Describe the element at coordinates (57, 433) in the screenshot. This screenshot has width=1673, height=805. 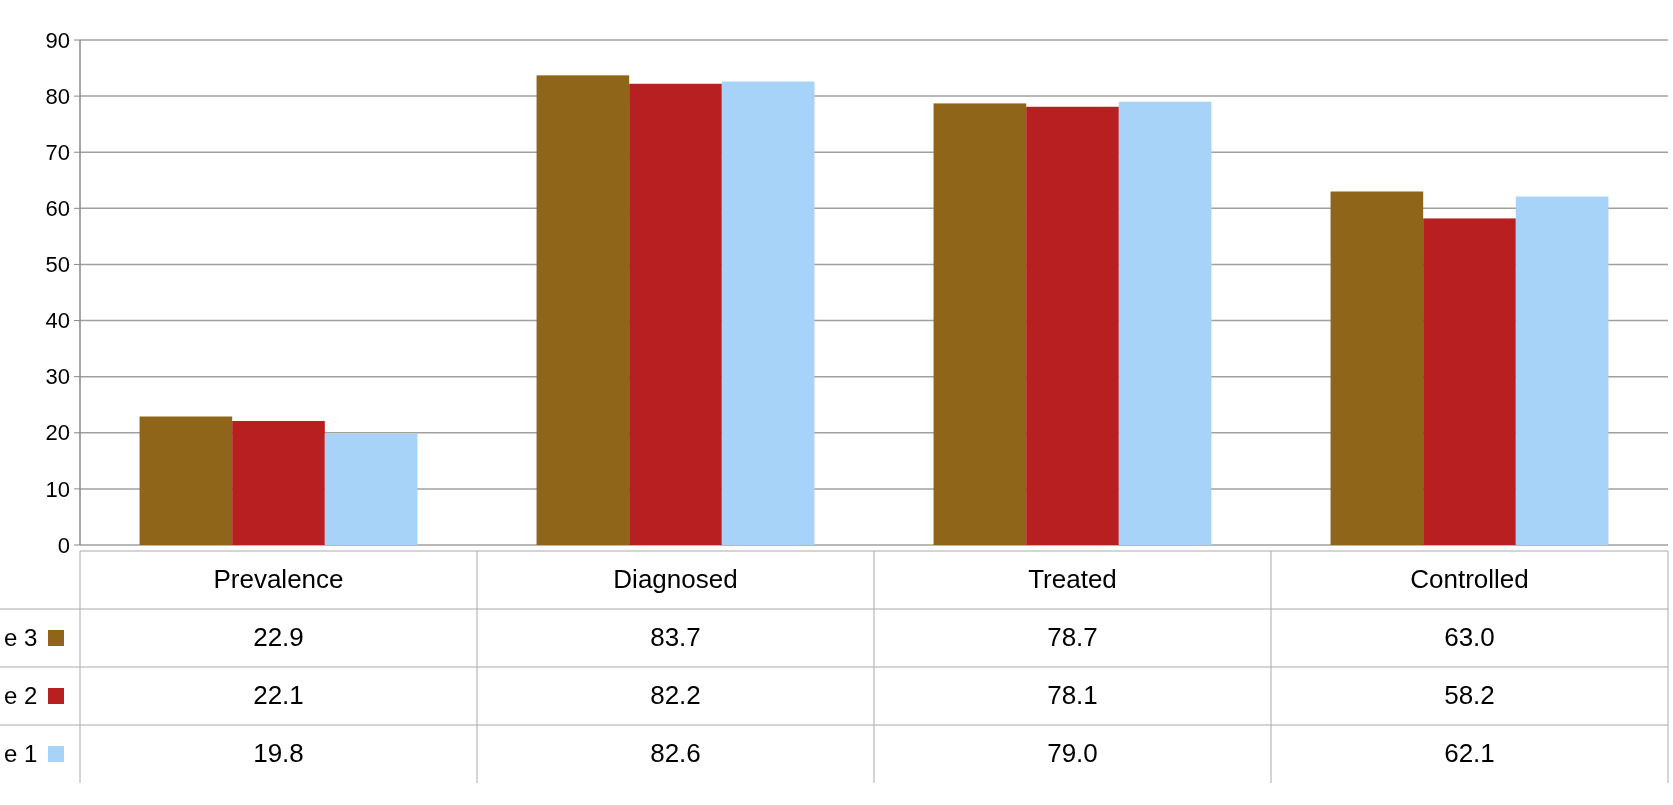
I see `y-tick-label: 20` at that location.